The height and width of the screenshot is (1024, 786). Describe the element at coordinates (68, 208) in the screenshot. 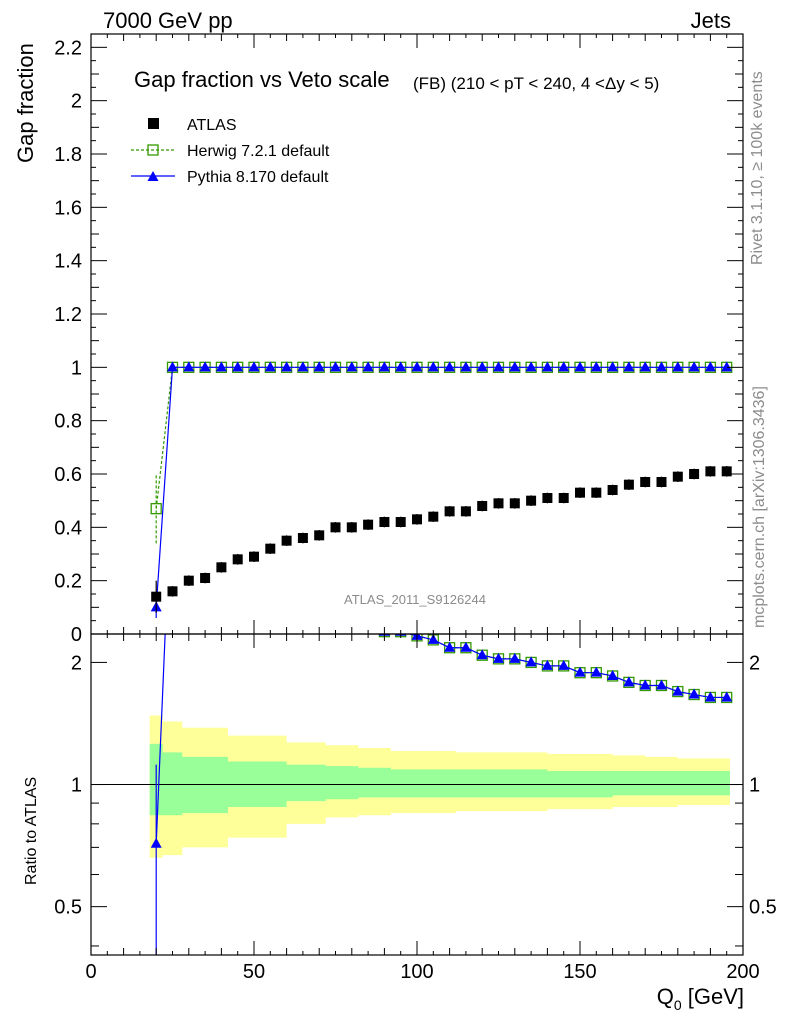

I see `y-tick-label: 1.6` at that location.